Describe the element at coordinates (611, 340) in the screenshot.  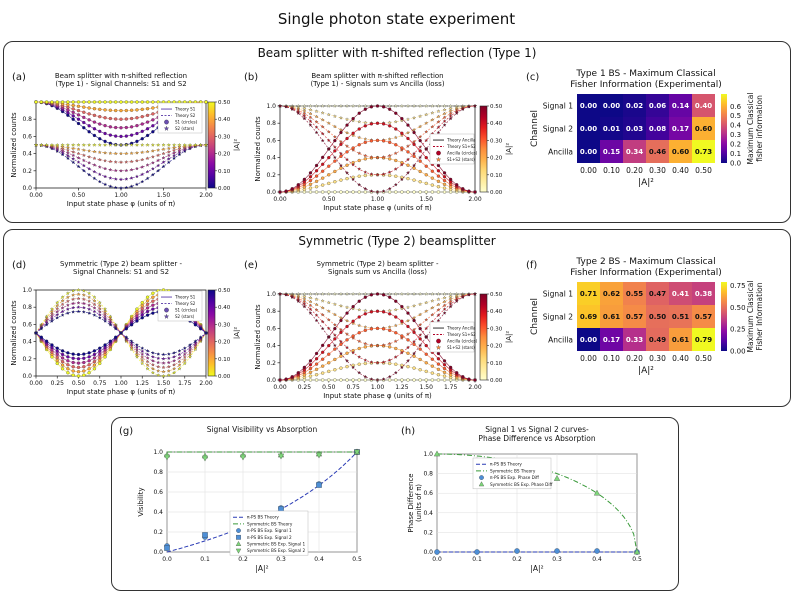
I see `heatmap-value-f-2-1: 0.17` at that location.